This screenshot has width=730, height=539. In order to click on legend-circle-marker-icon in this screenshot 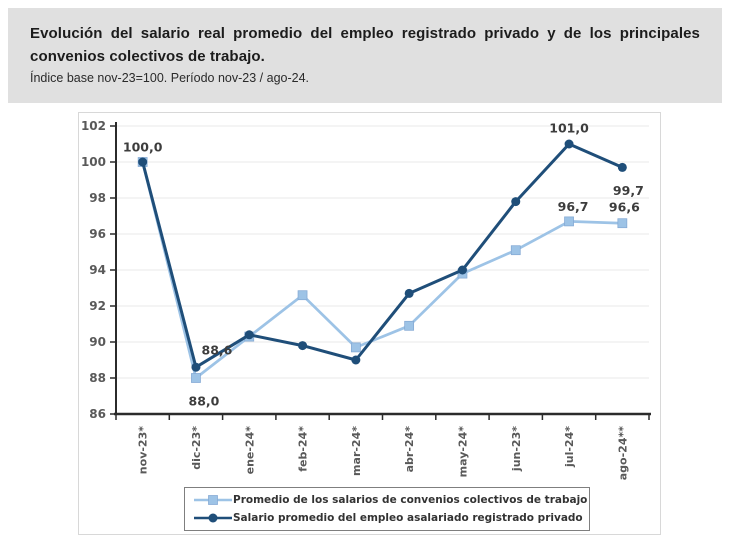, I will do `click(213, 518)`.